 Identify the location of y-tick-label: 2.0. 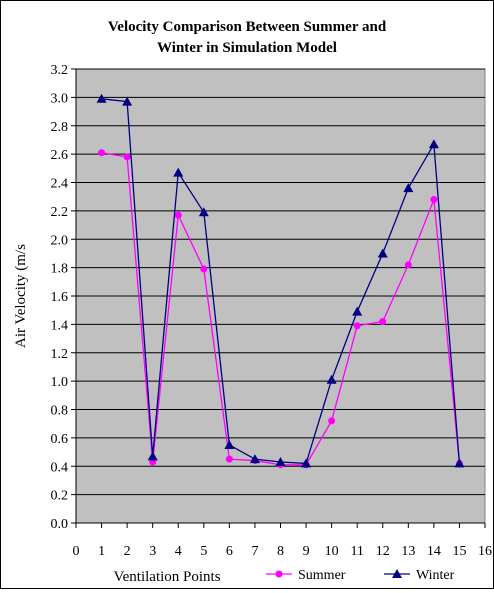
(60, 240).